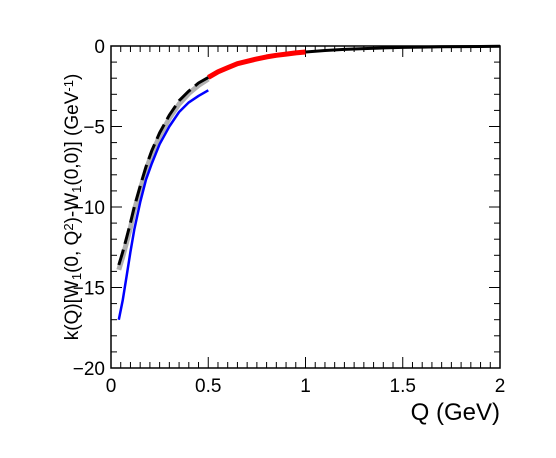 The image size is (556, 458). Describe the element at coordinates (89, 208) in the screenshot. I see `y-tick-label: −10` at that location.